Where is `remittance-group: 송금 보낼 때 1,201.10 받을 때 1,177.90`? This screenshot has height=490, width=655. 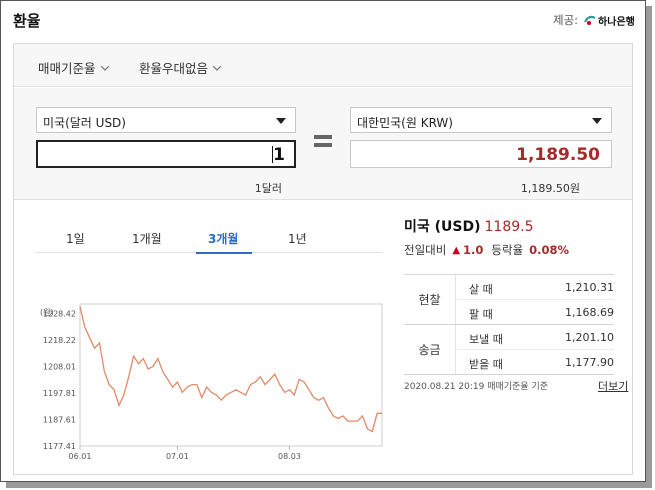 remittance-group: 송금 보낼 때 1,201.10 받을 때 1,177.90 is located at coordinates (509, 350).